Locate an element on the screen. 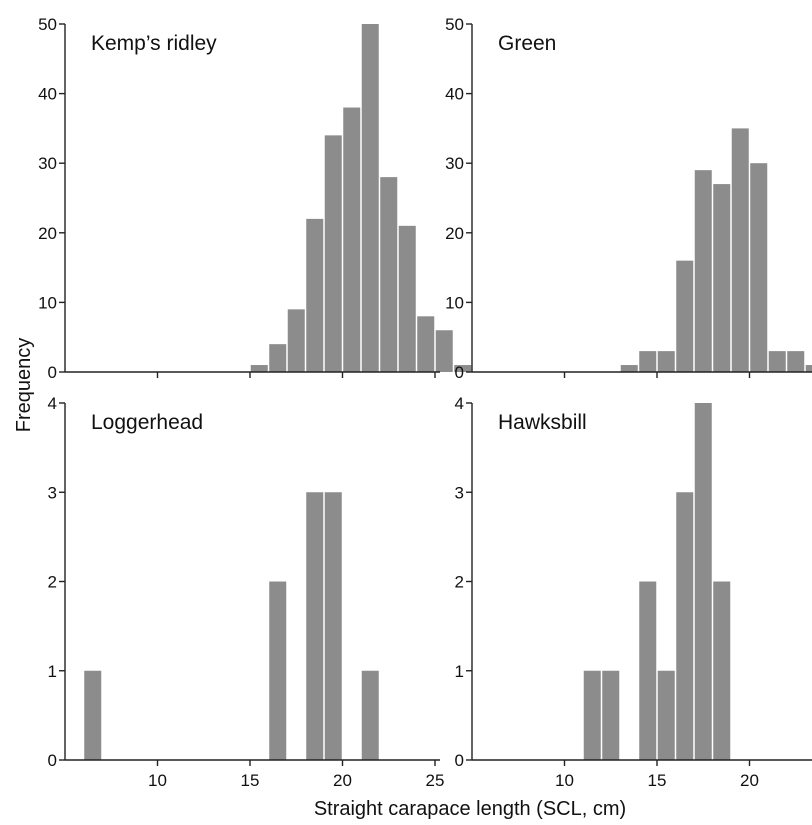  panel-title: Kemp’s ridley is located at coordinates (154, 43).